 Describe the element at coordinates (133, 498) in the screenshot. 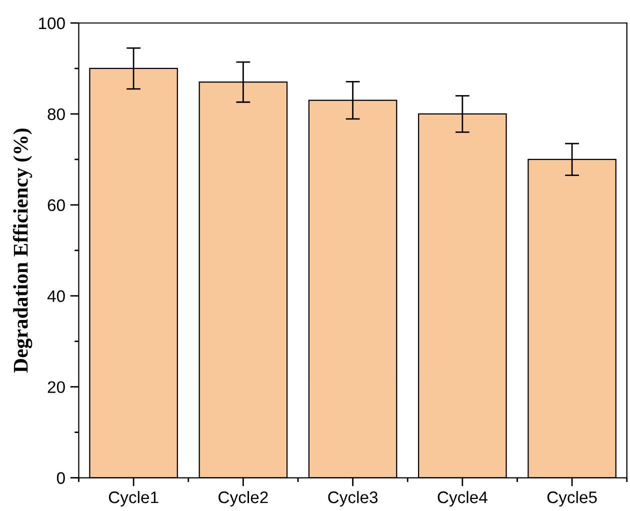

I see `x-tick-label: Cycle1` at that location.